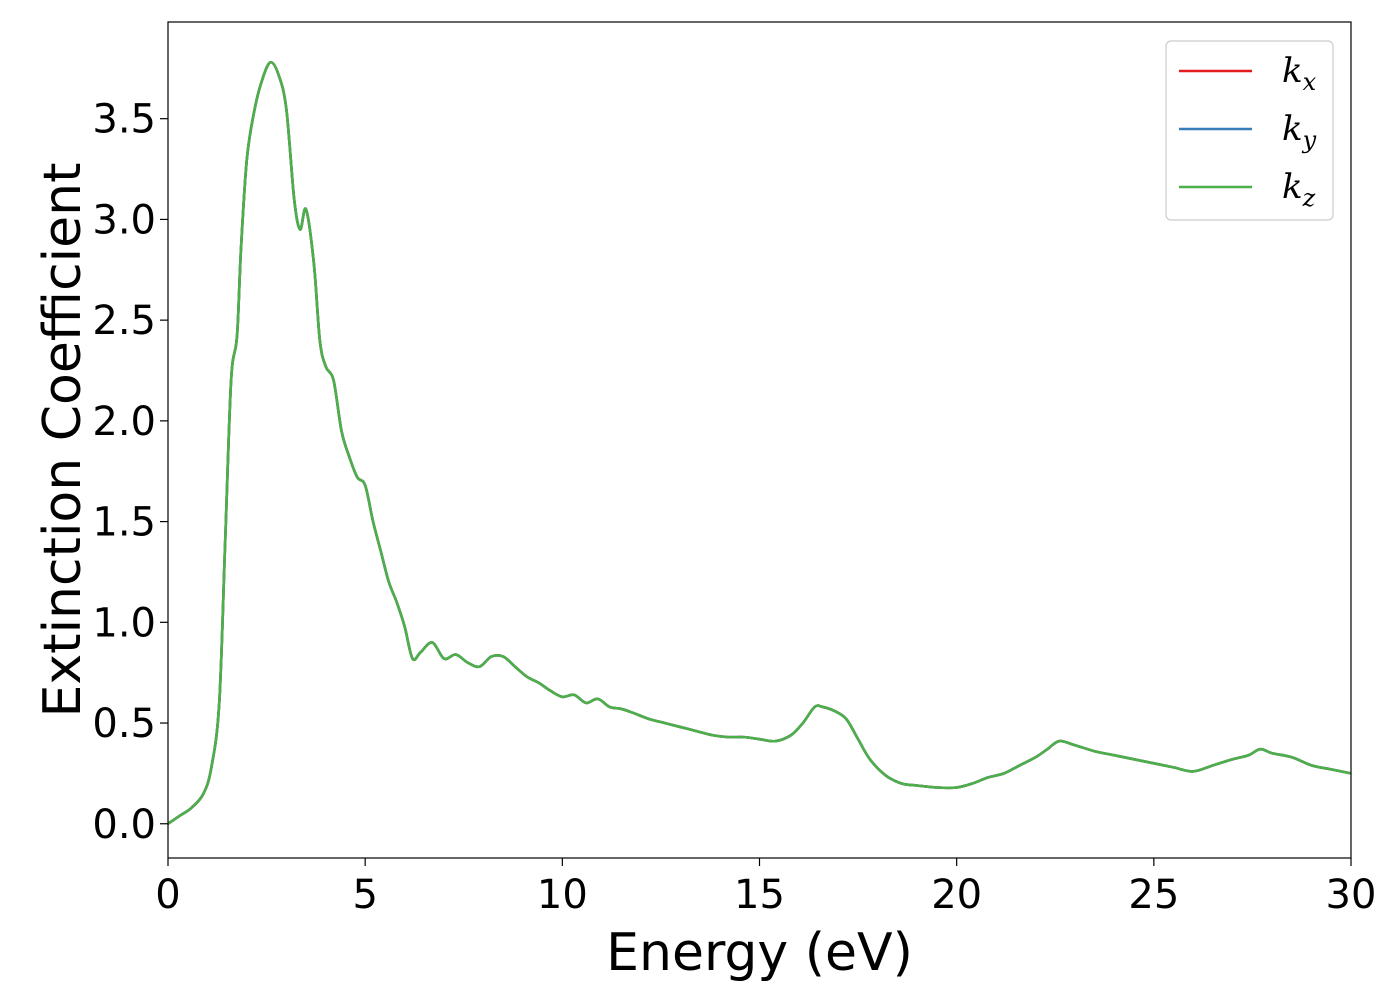 This screenshot has width=1400, height=1000. Describe the element at coordinates (759, 895) in the screenshot. I see `x-tick-label: 15` at that location.